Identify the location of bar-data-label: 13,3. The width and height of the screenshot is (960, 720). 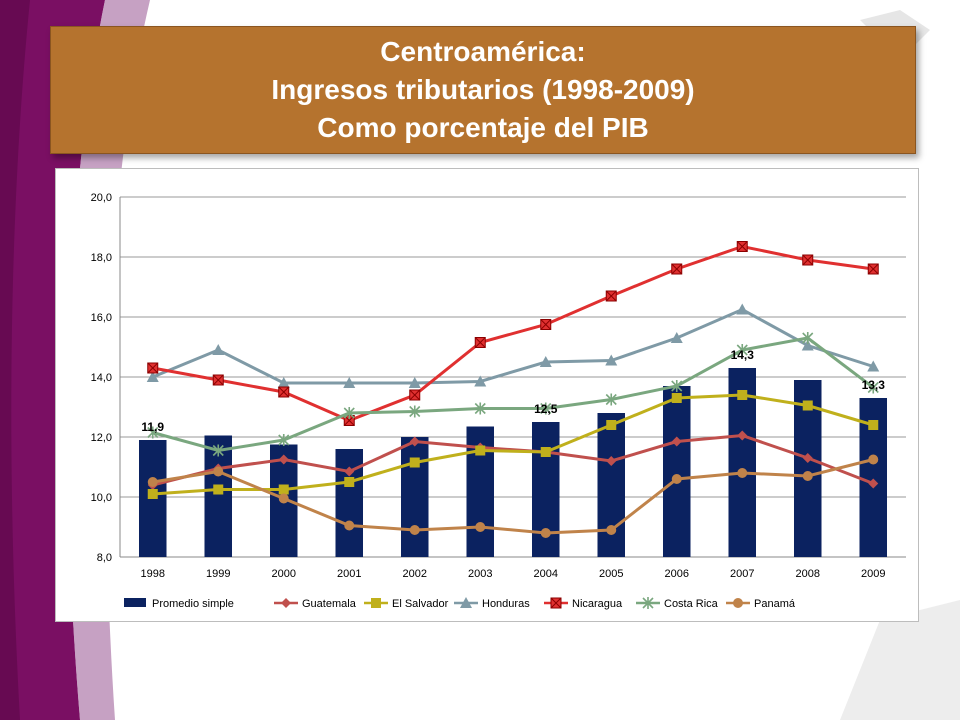
(874, 385).